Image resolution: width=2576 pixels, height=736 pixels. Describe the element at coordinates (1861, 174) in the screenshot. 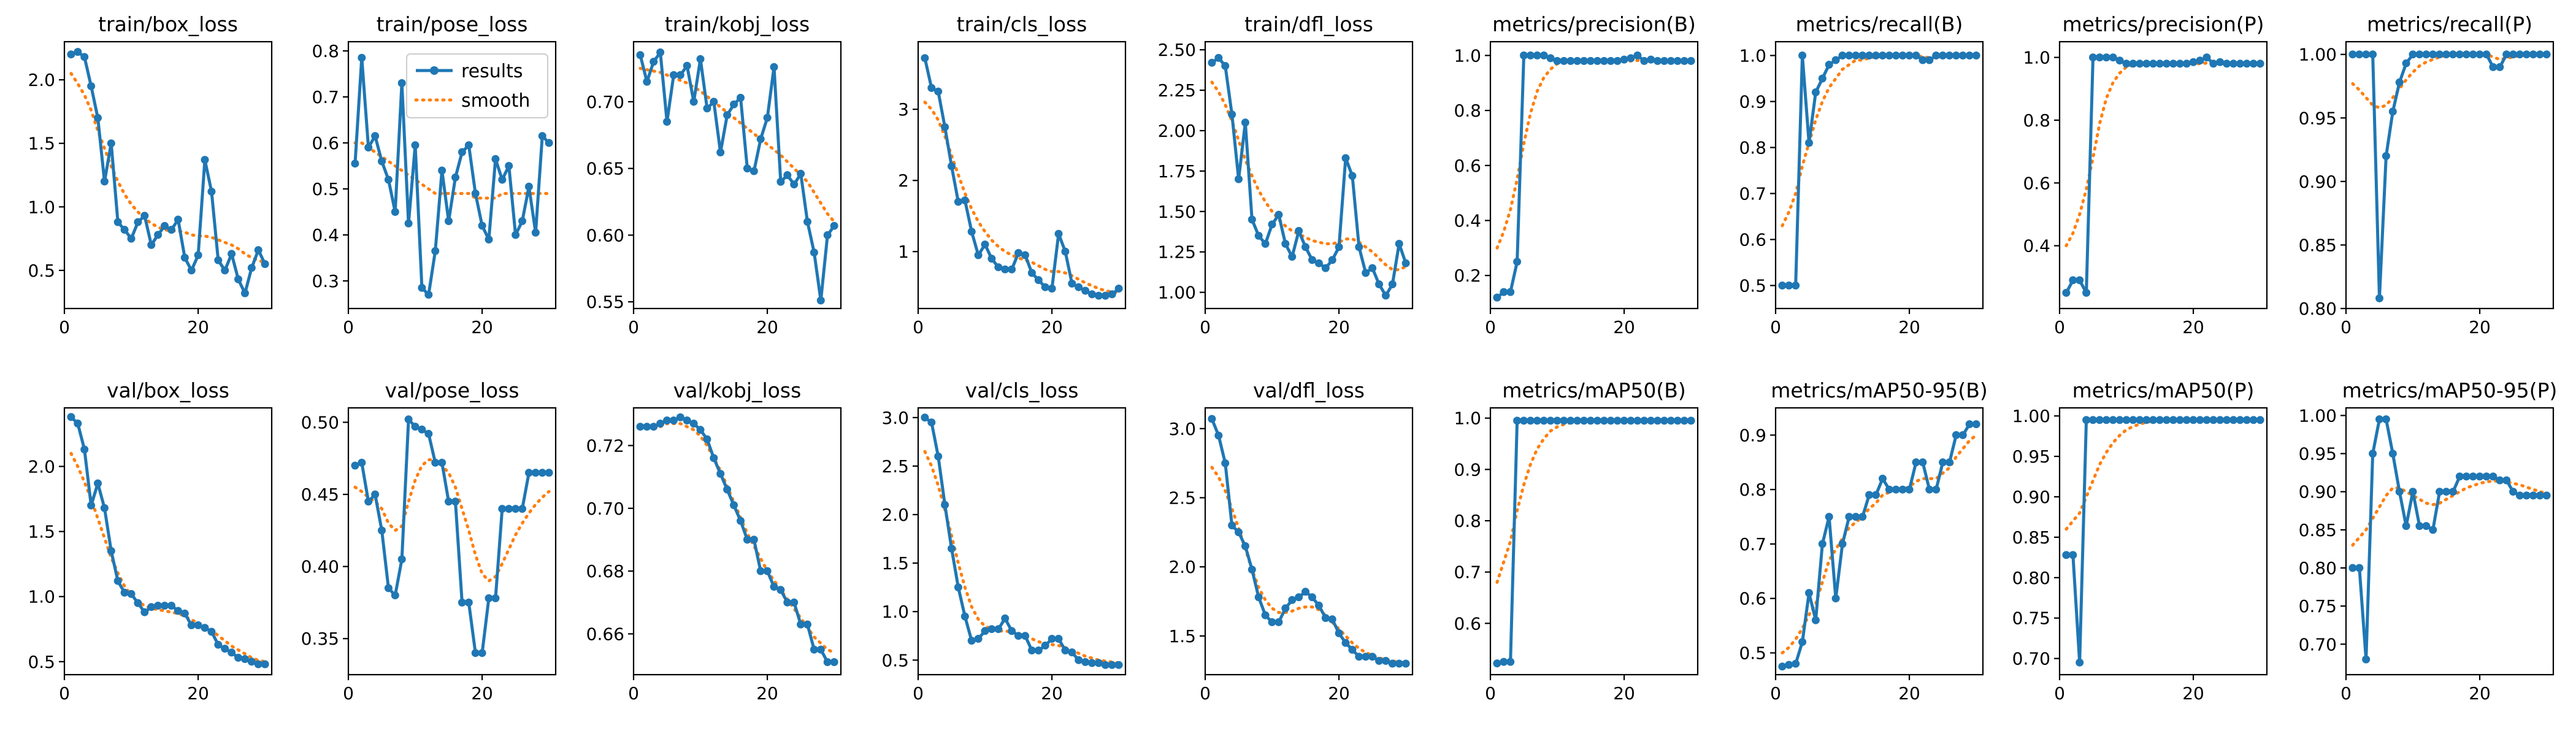

I see `panel-metrics-recall-b: metrics/recall(B) 0.5 0.6 0.7 0.8 0.9 1.0 0 20` at that location.